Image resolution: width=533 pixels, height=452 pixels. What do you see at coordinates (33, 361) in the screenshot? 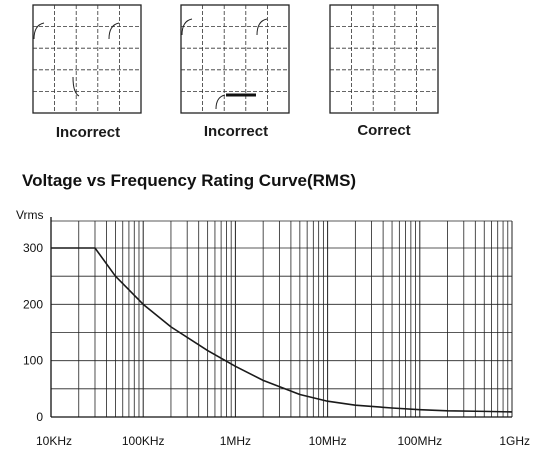
I see `y-tick-label: 100` at bounding box center [33, 361].